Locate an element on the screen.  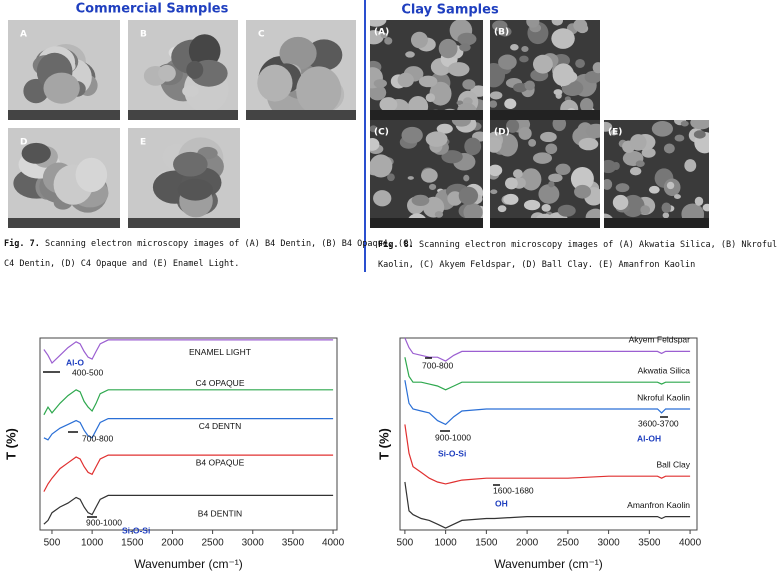
sem-image: A is located at coordinates (64, 70).